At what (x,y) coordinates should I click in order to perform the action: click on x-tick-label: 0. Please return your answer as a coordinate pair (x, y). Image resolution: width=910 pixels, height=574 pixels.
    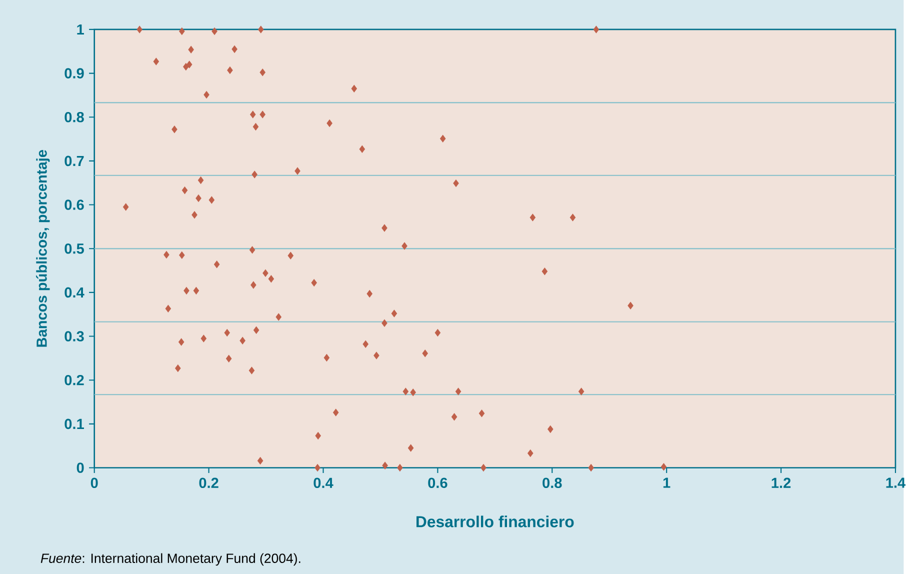
    Looking at the image, I should click on (94, 483).